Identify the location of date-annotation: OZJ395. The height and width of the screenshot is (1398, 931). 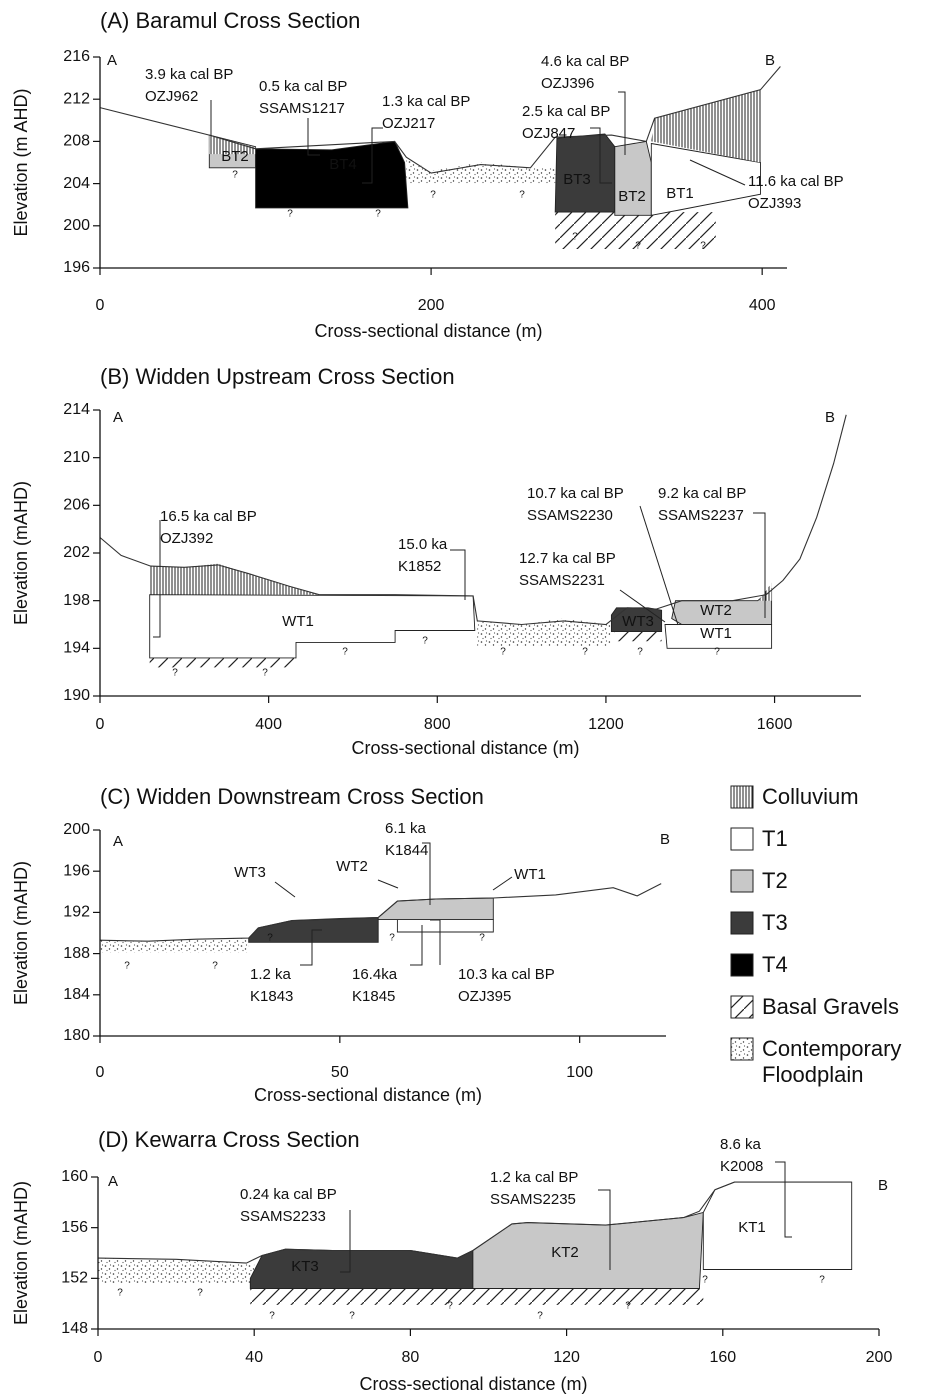
(484, 996).